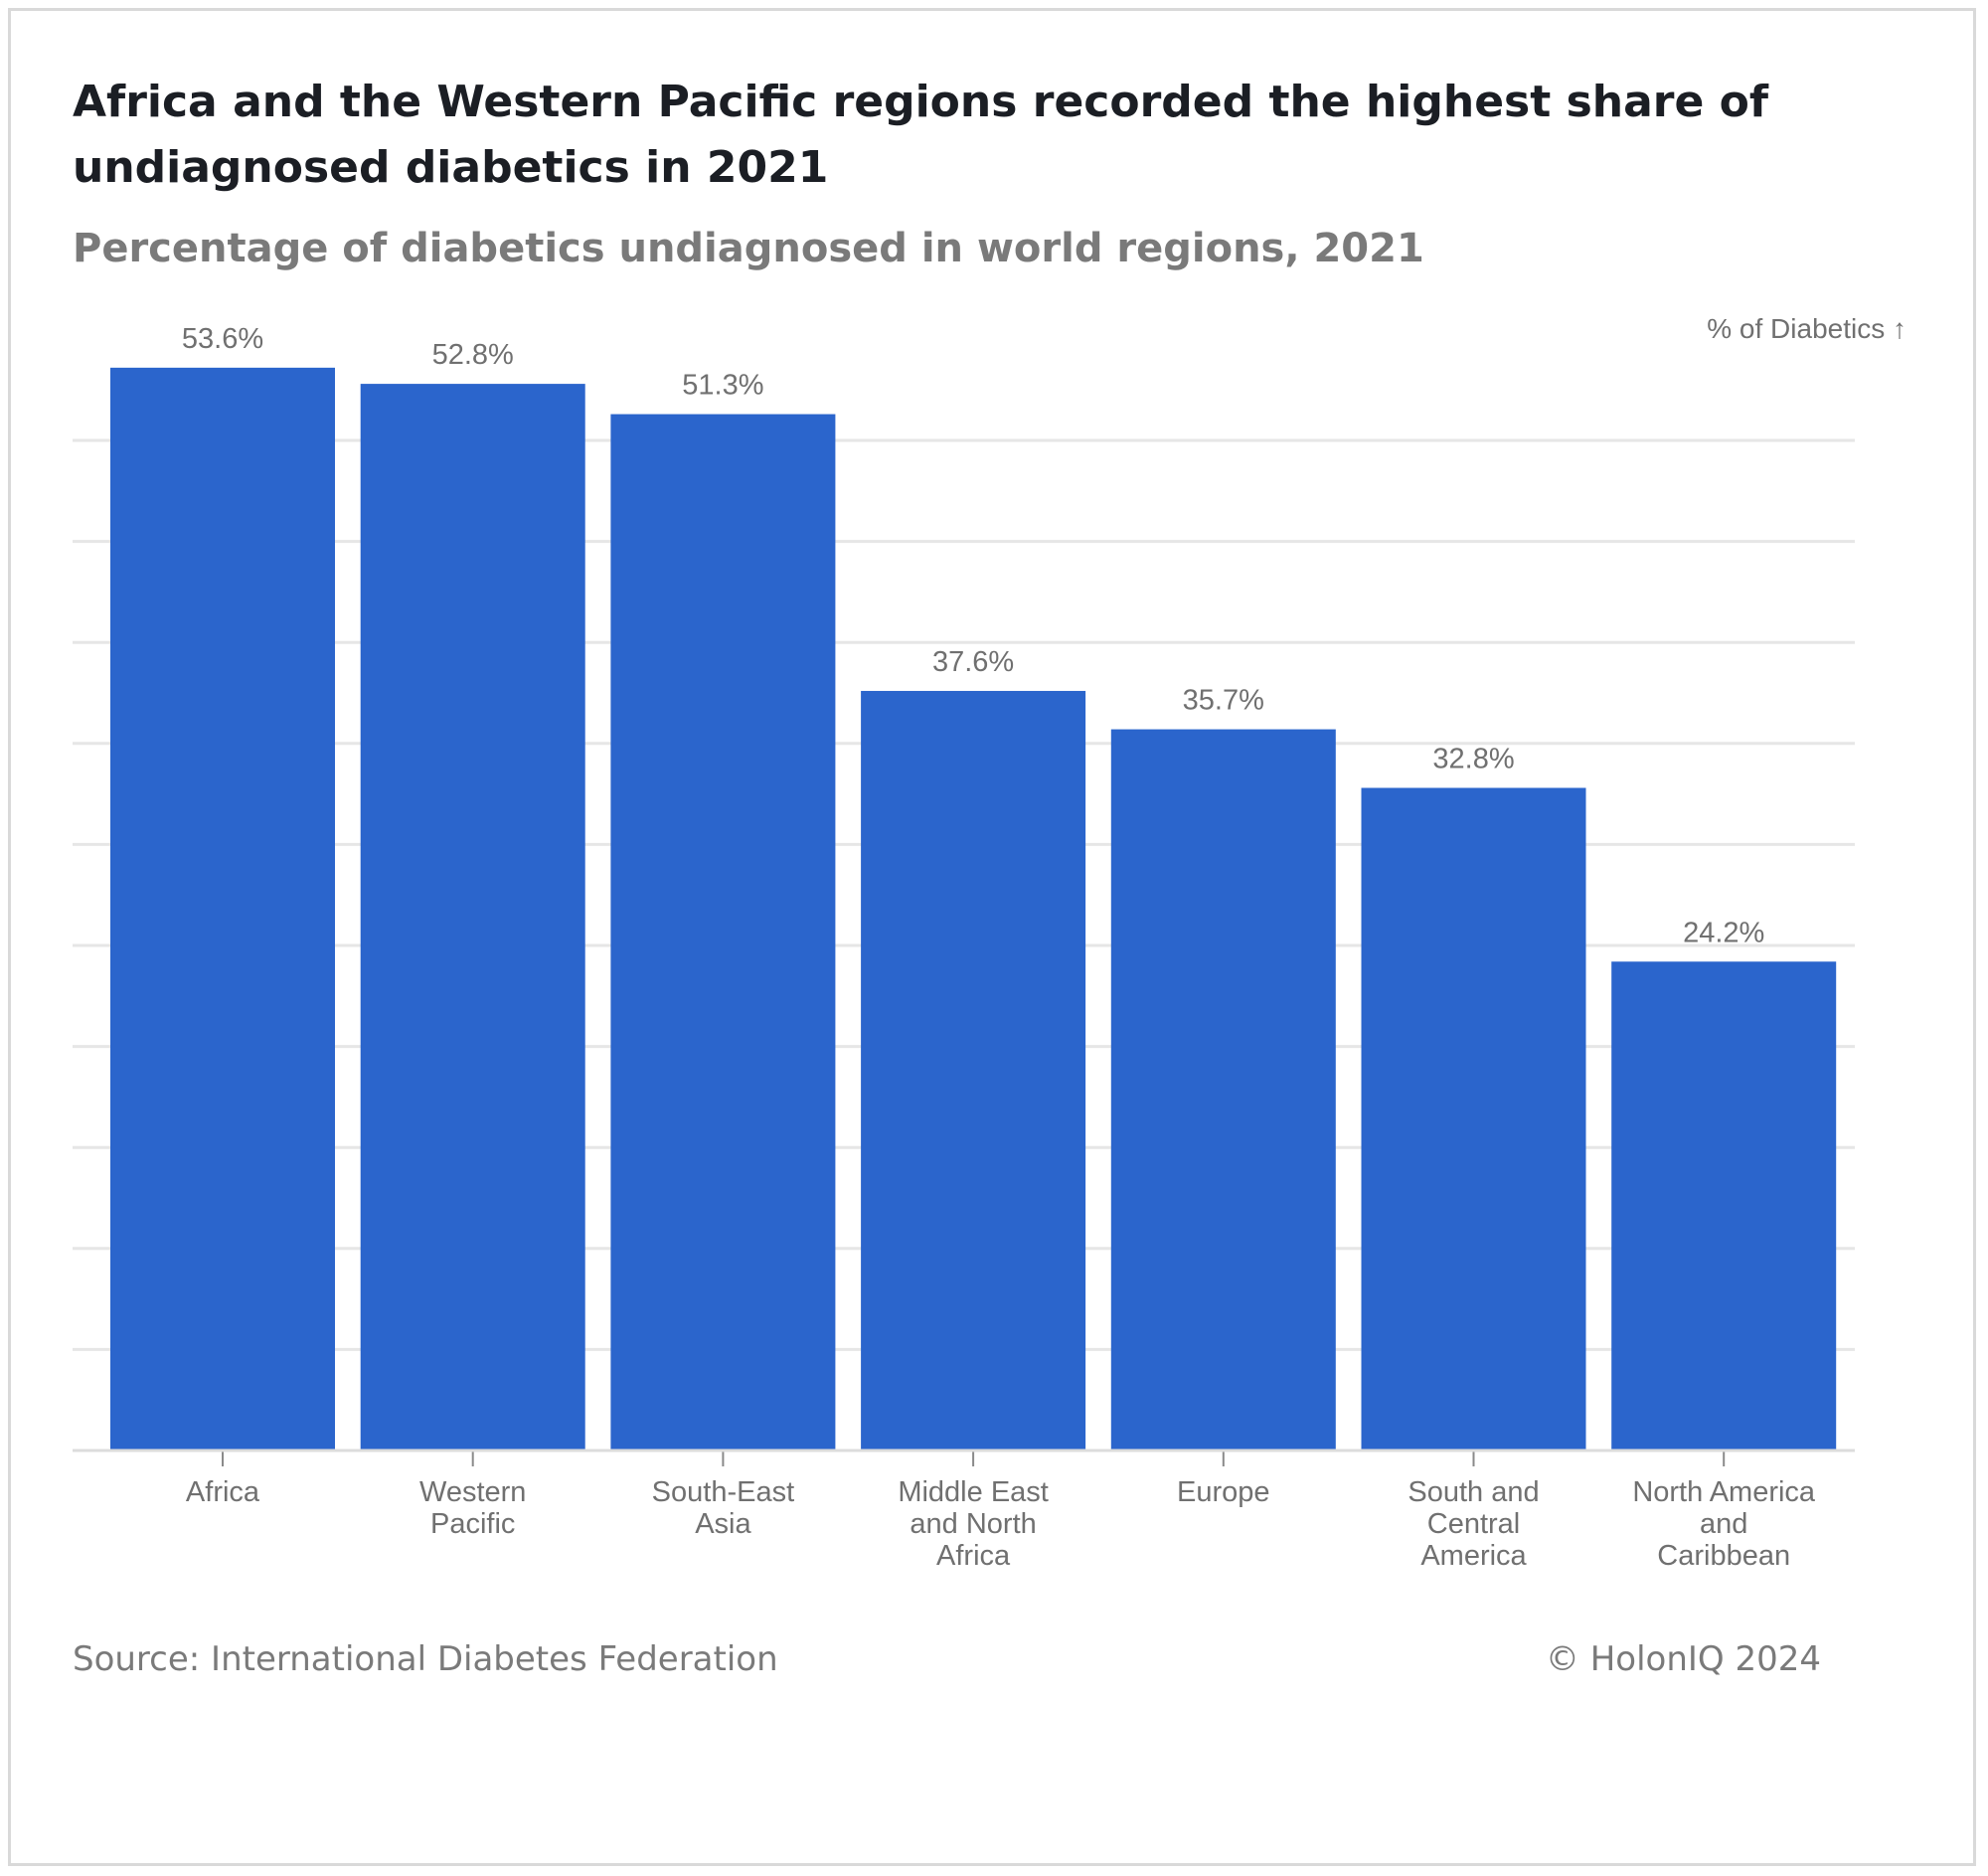 The width and height of the screenshot is (1988, 1876). What do you see at coordinates (473, 355) in the screenshot?
I see `value-label: 52.8%` at bounding box center [473, 355].